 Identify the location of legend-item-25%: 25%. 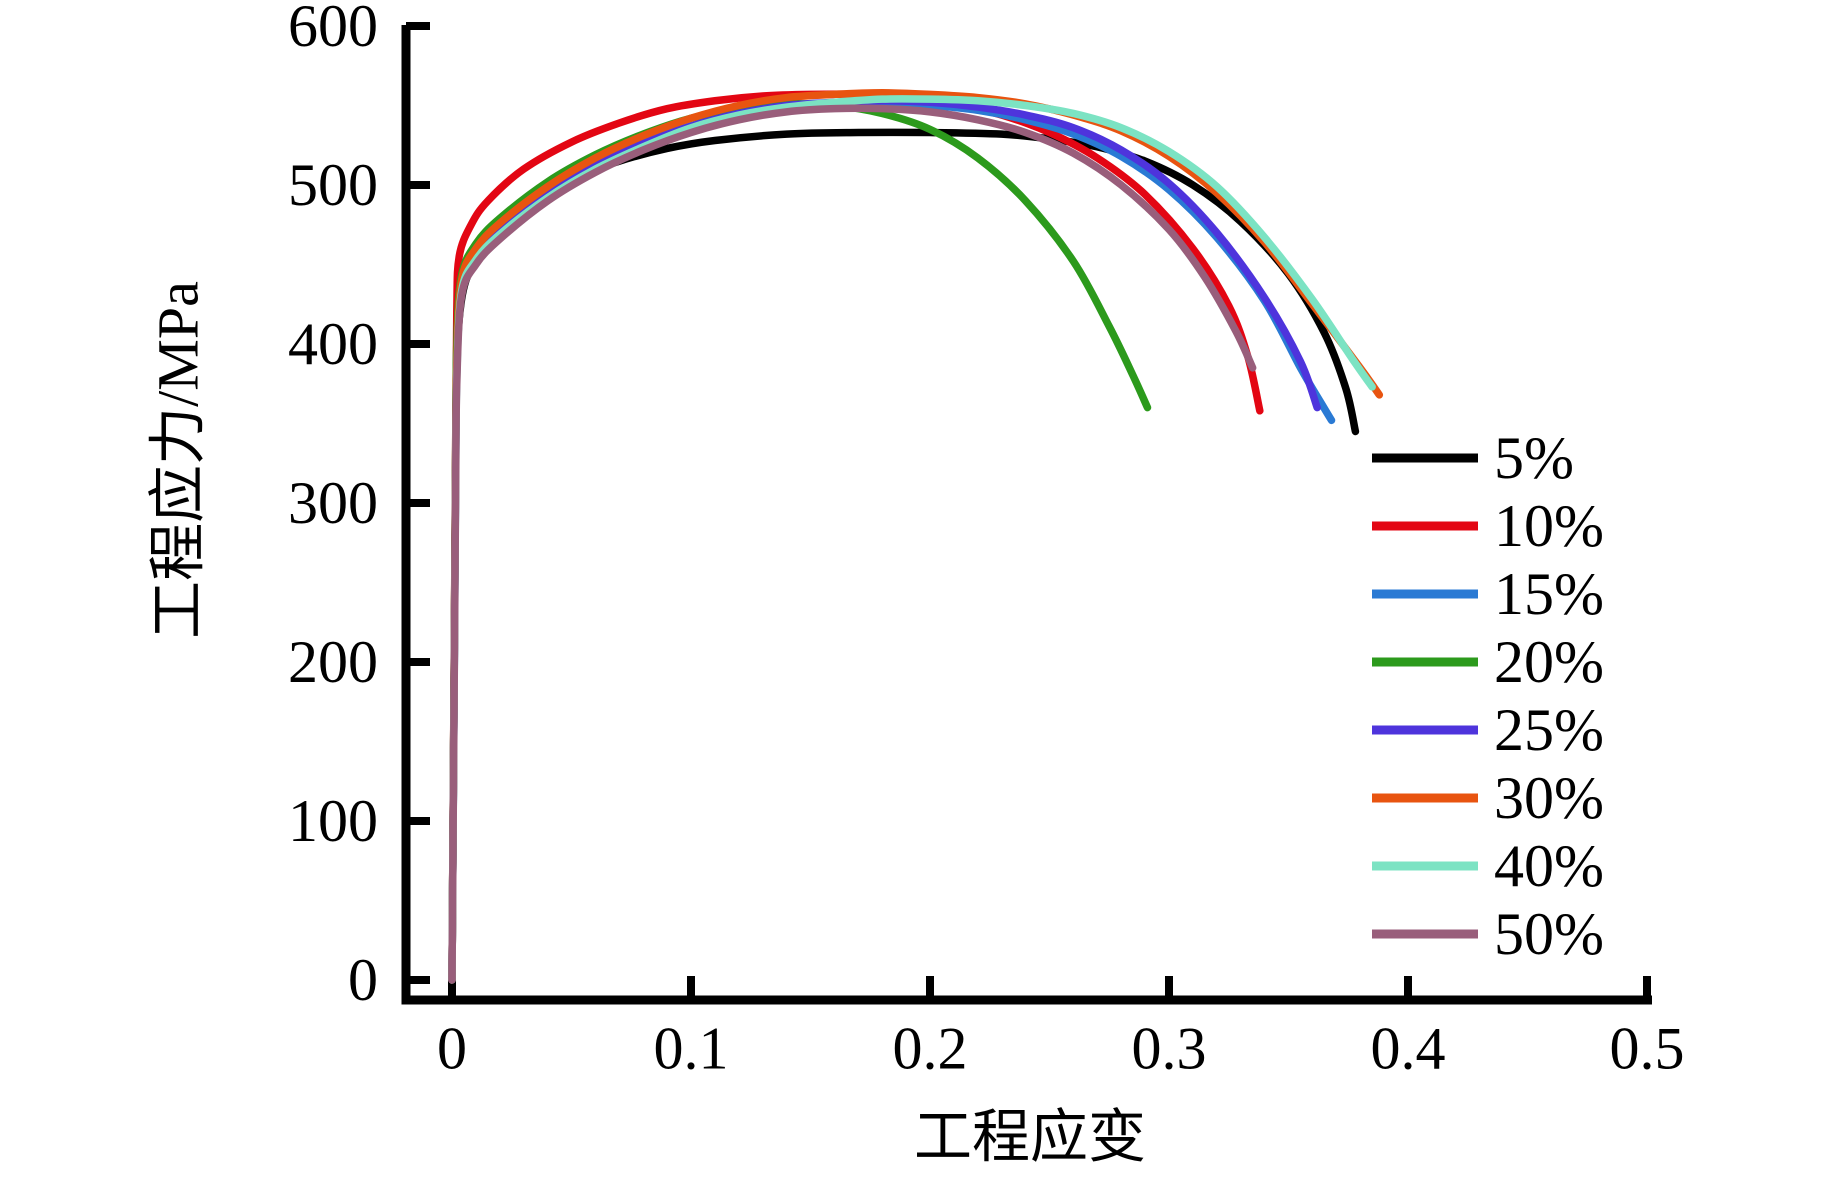
(1488, 730).